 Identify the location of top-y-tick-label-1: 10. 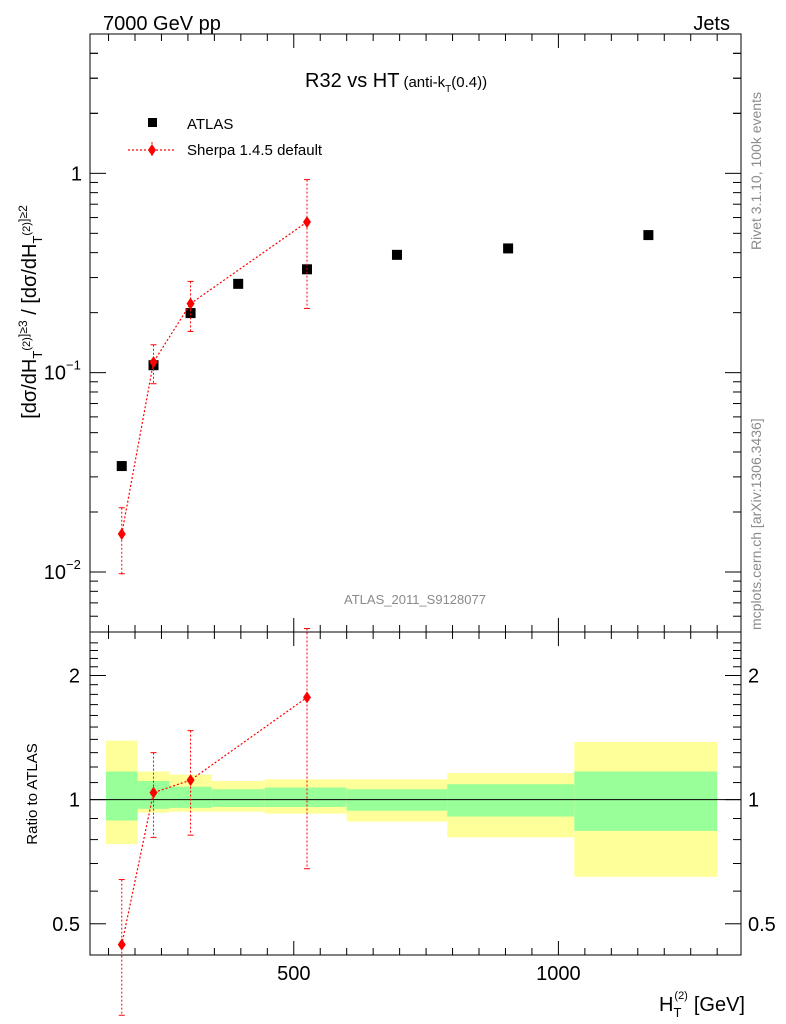
(55, 374).